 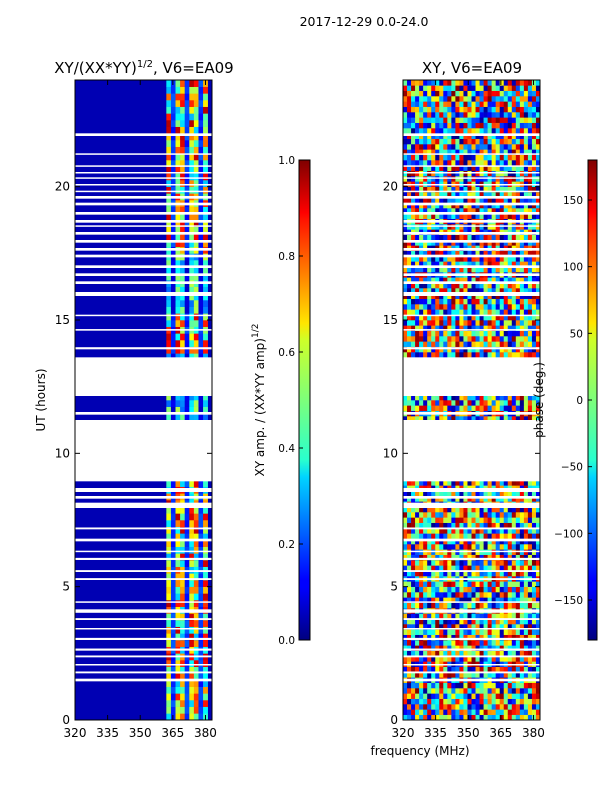 What do you see at coordinates (140, 733) in the screenshot?
I see `x-tick-label: 350` at bounding box center [140, 733].